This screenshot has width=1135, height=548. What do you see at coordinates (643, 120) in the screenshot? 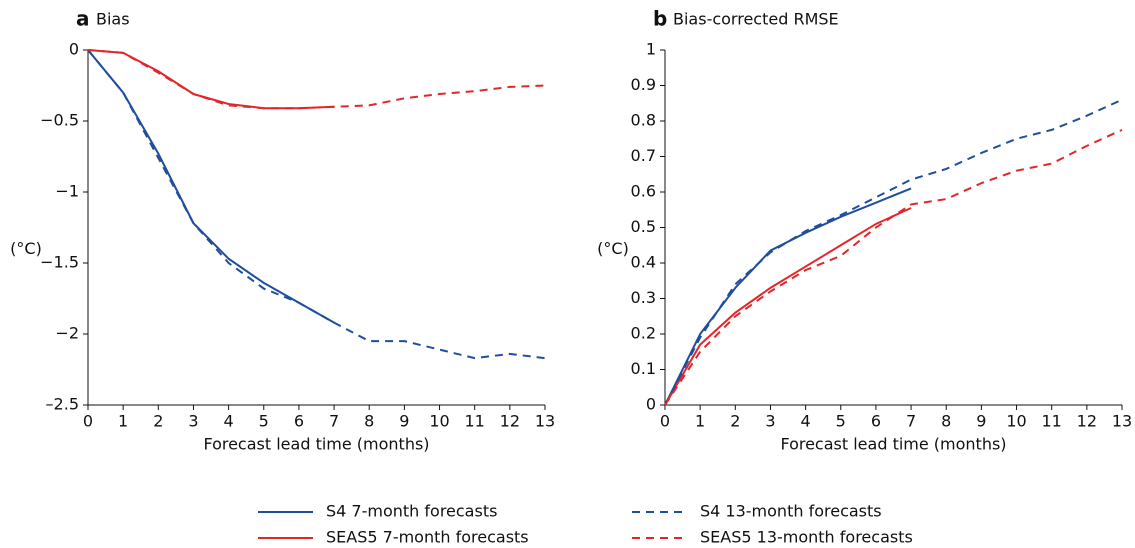
I see `y-tick-label: 0.8` at bounding box center [643, 120].